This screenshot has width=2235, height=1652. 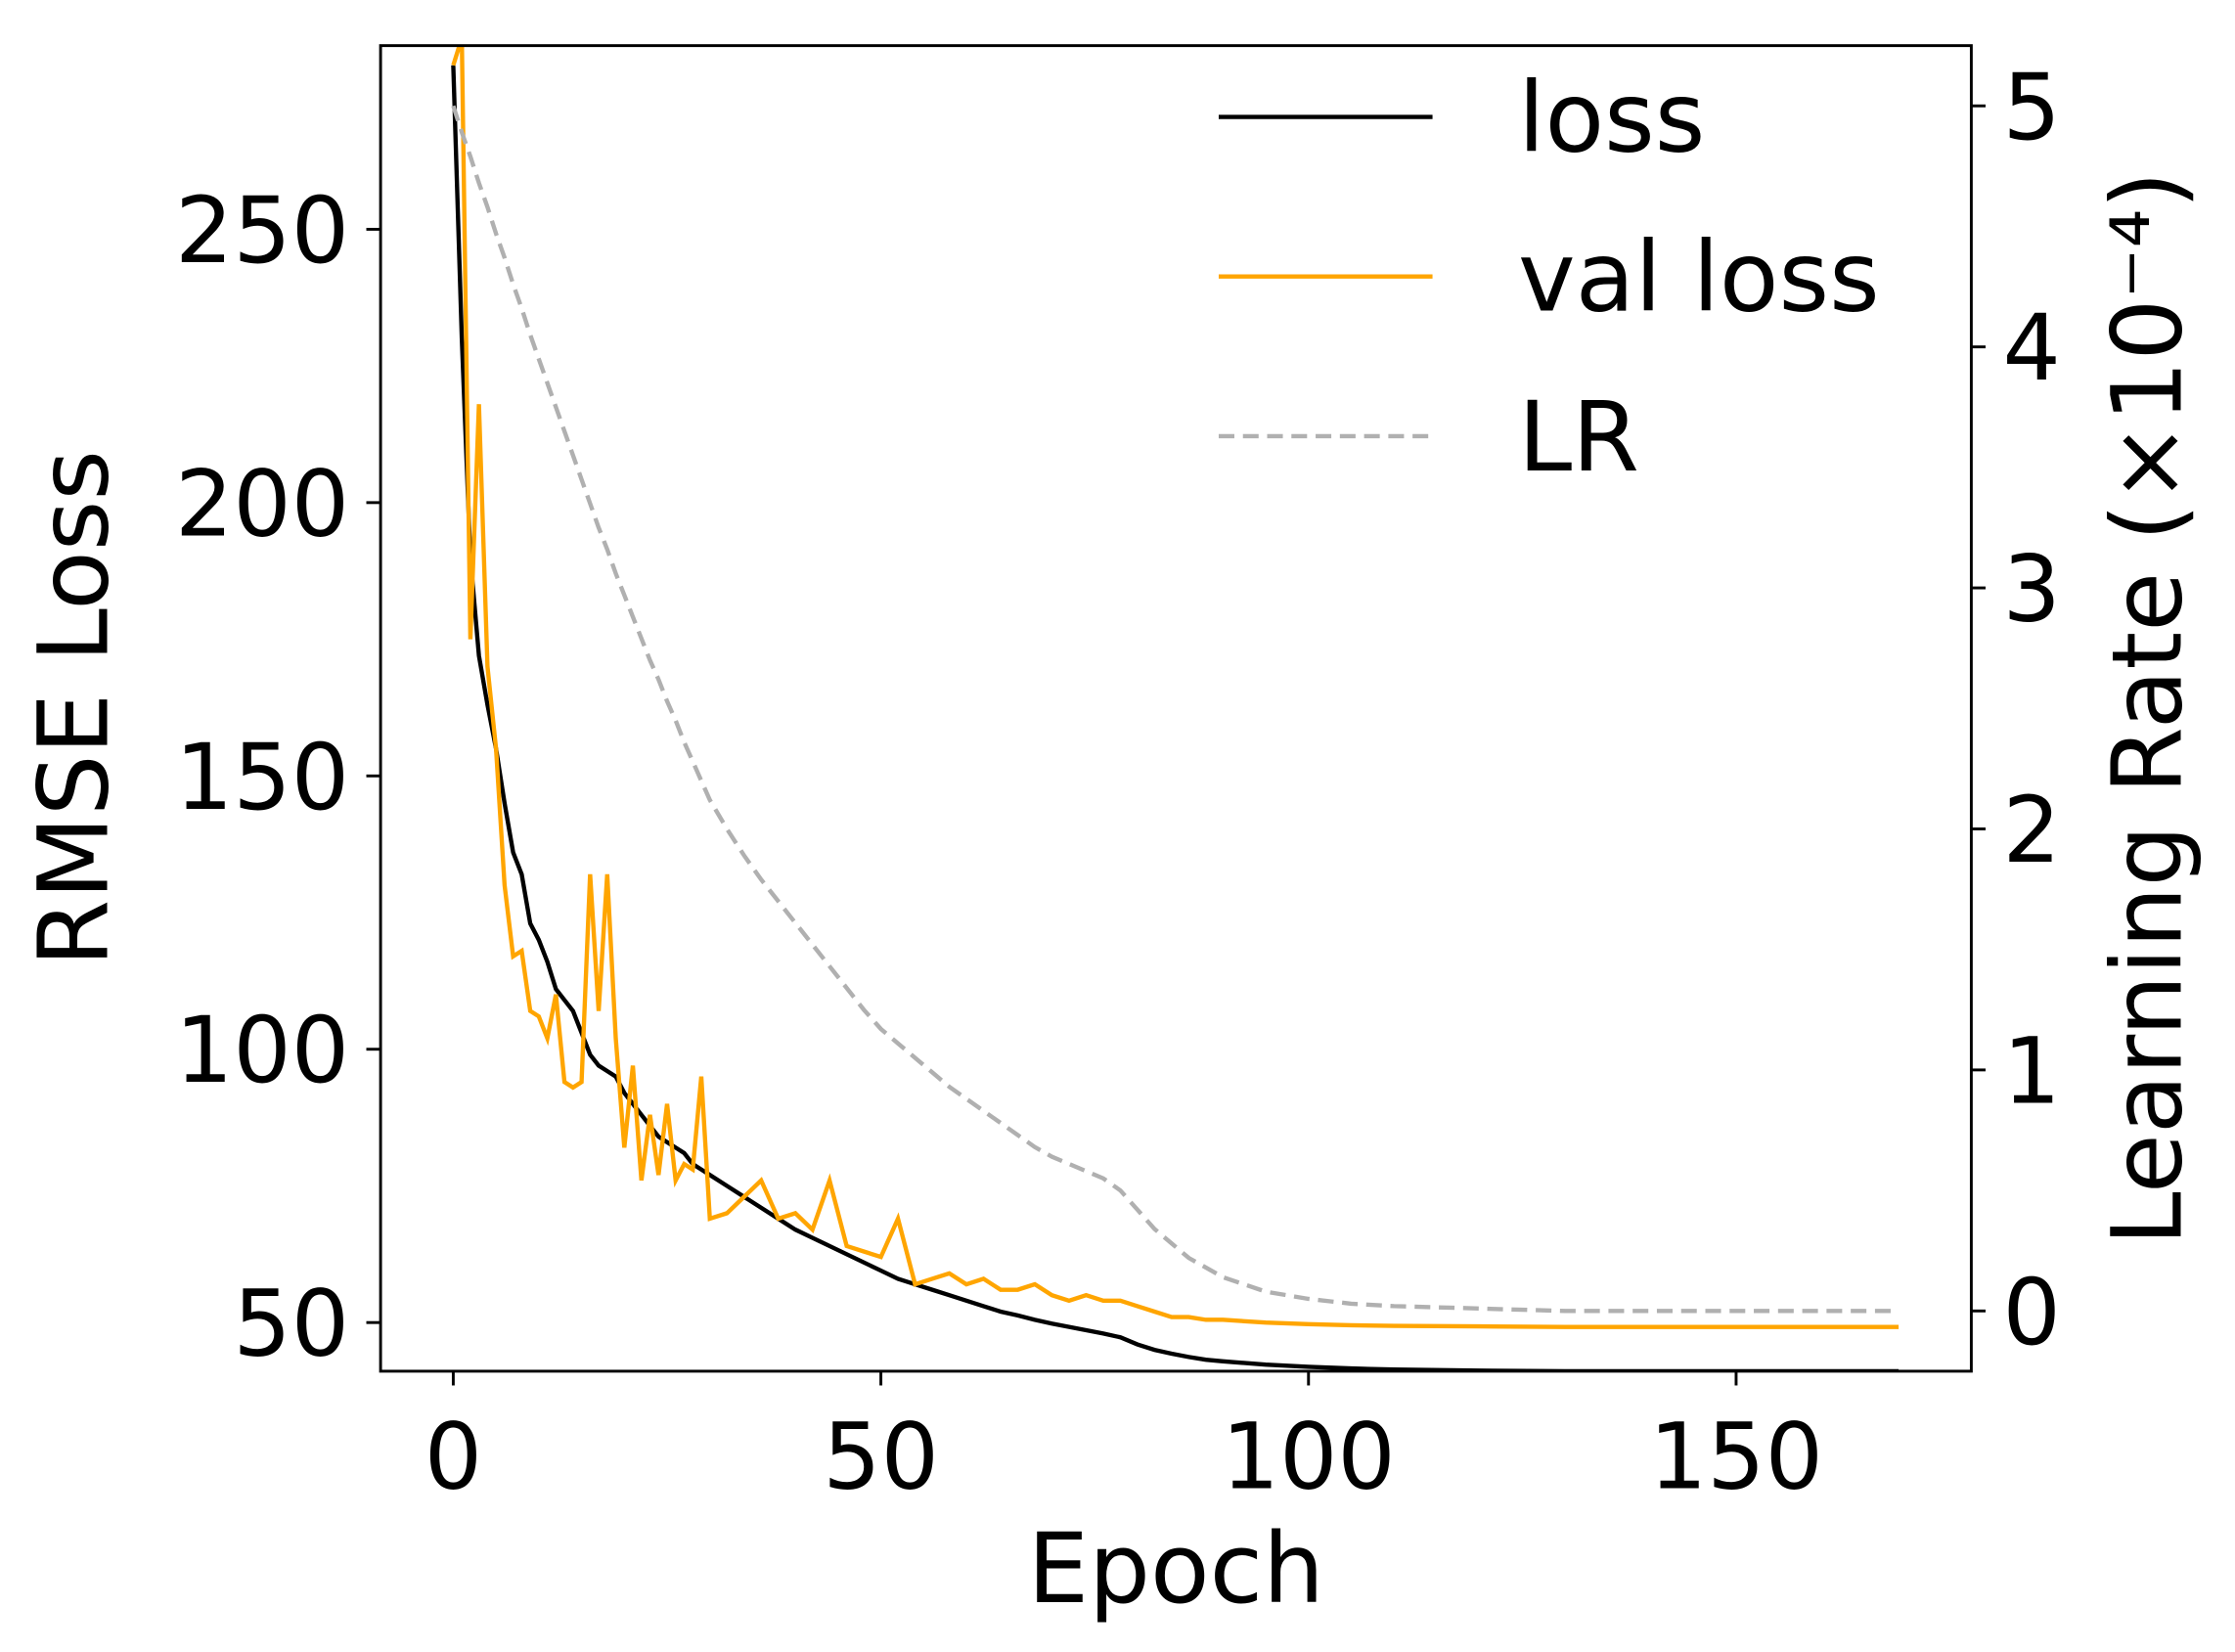 I want to click on y-tick-label: 200, so click(x=262, y=503).